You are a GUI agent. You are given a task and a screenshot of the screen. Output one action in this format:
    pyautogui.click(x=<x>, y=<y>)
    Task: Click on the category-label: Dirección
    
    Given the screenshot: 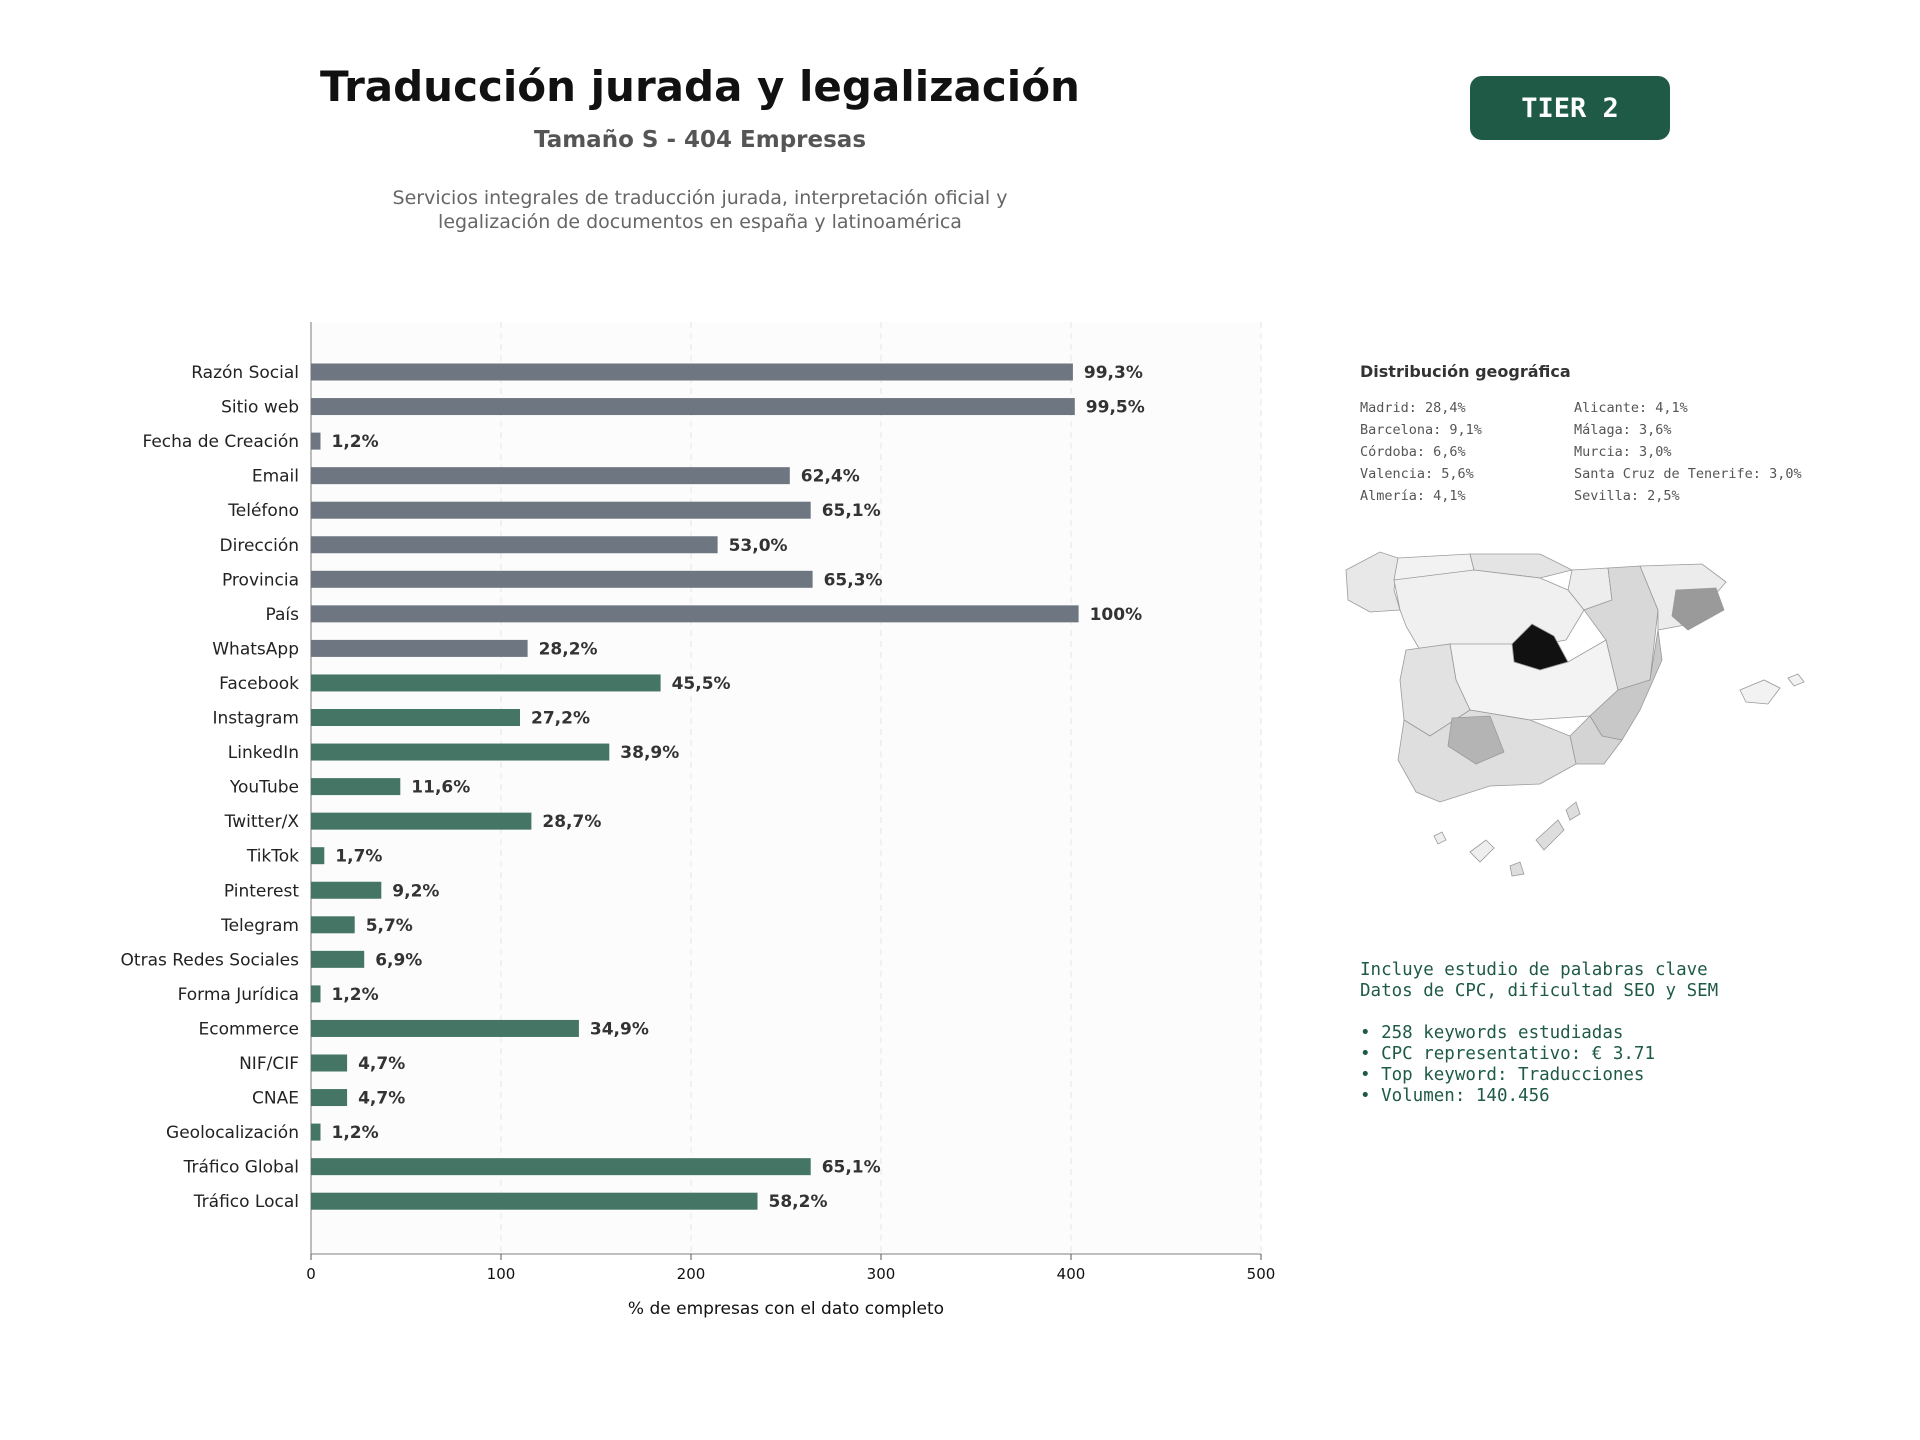 What is the action you would take?
    pyautogui.click(x=259, y=546)
    